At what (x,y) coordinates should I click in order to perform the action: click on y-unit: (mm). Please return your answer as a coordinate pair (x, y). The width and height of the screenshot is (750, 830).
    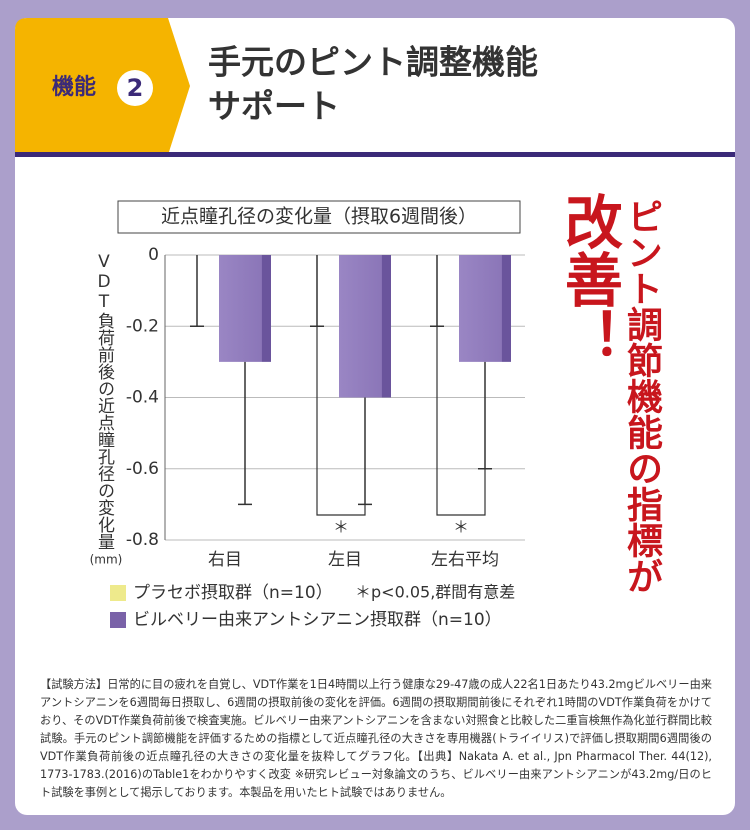
    Looking at the image, I should click on (106, 560).